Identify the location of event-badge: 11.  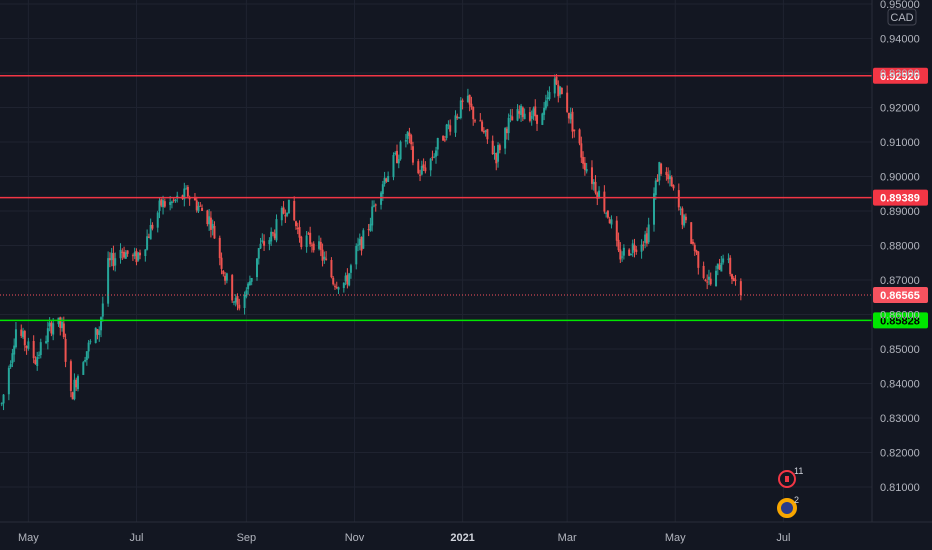
(790, 477).